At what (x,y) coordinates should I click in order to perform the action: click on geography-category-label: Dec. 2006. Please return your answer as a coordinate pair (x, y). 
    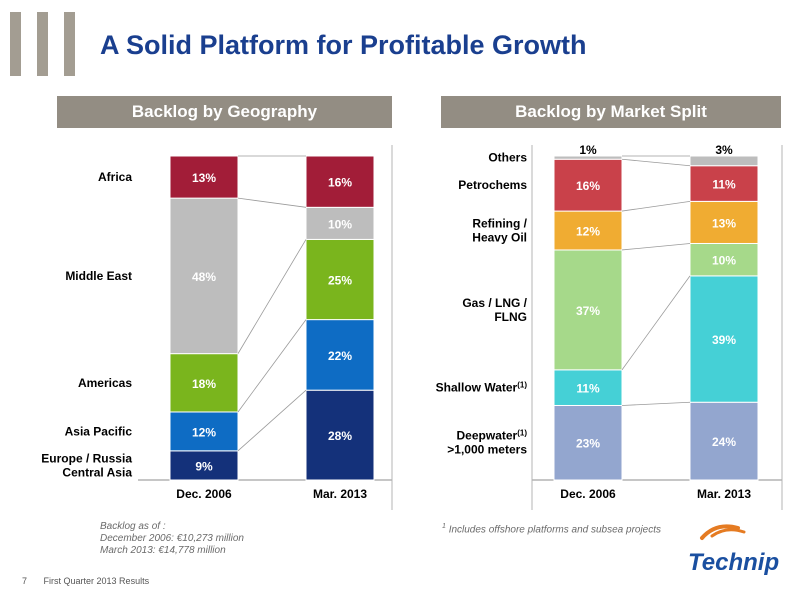
    Looking at the image, I should click on (204, 494).